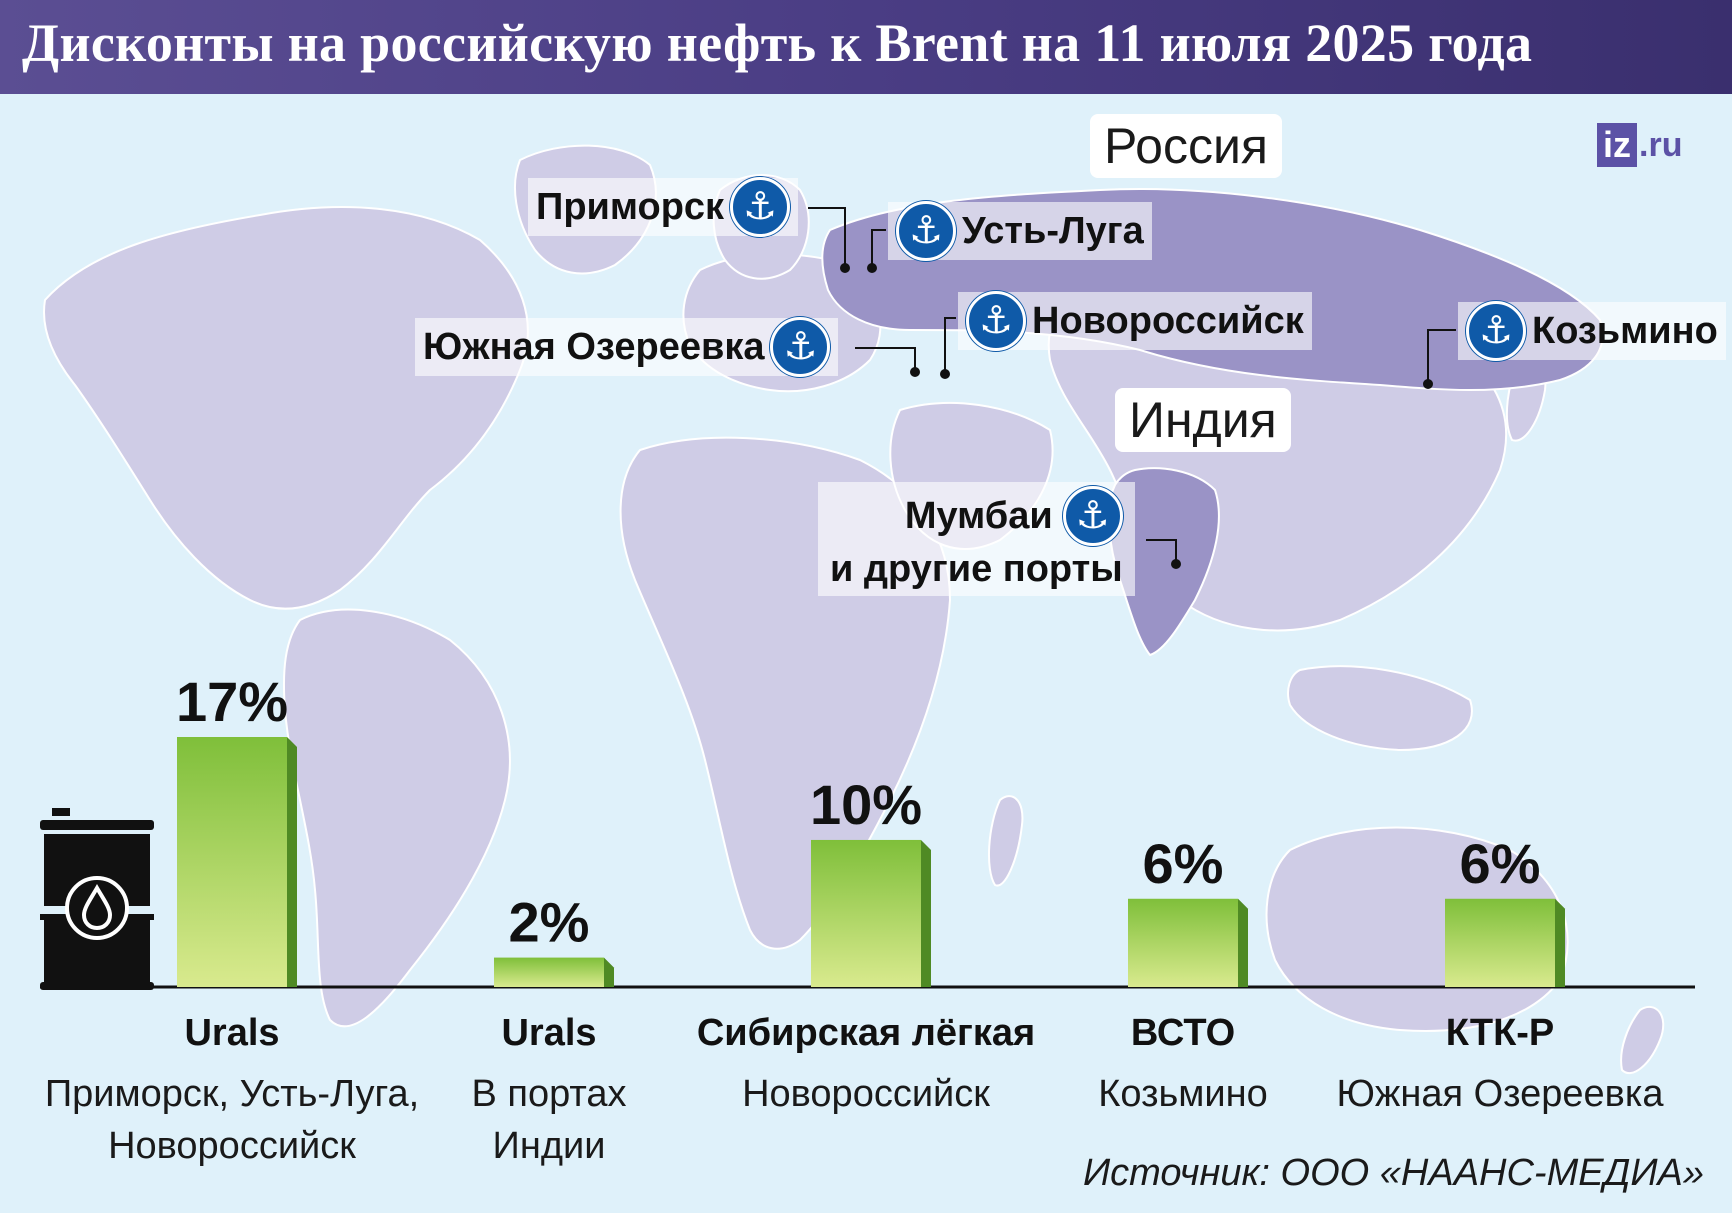  Describe the element at coordinates (1642, 1040) in the screenshot. I see `new-zealand-shape` at that location.